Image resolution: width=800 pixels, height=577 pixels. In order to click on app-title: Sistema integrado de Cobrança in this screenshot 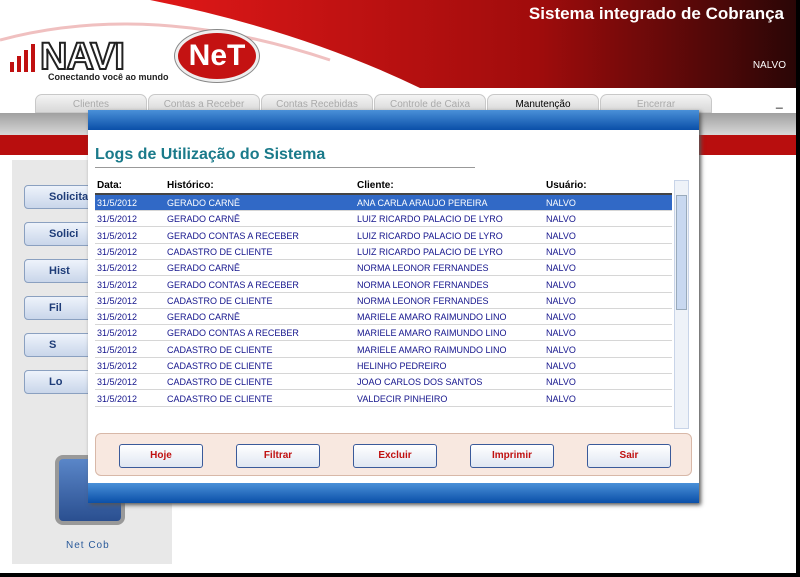, I will do `click(656, 13)`.